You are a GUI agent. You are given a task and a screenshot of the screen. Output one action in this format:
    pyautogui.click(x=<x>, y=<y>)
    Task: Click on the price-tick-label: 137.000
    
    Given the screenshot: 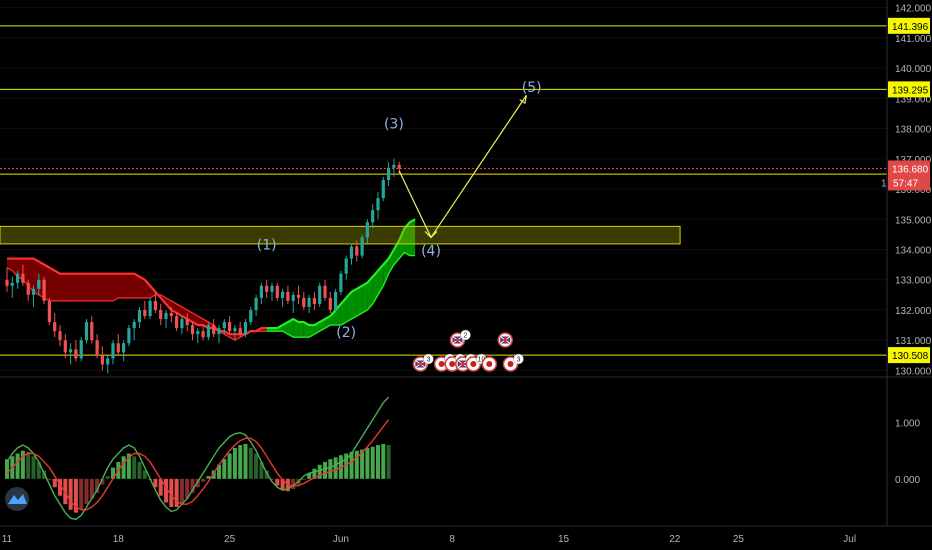 What is the action you would take?
    pyautogui.click(x=913, y=160)
    